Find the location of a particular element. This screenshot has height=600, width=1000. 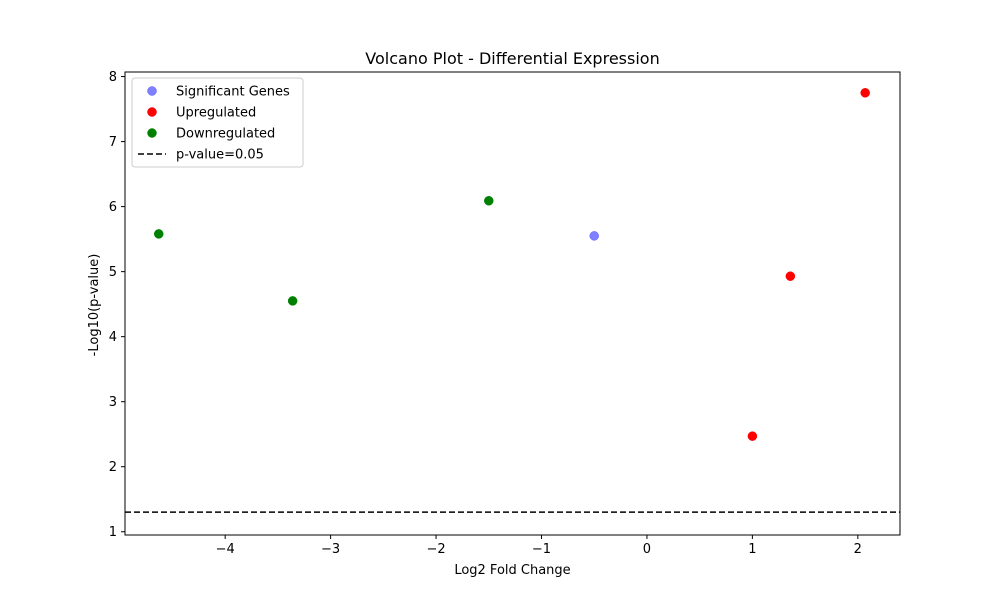

x-axis-label: Log2 Fold Change is located at coordinates (512, 570).